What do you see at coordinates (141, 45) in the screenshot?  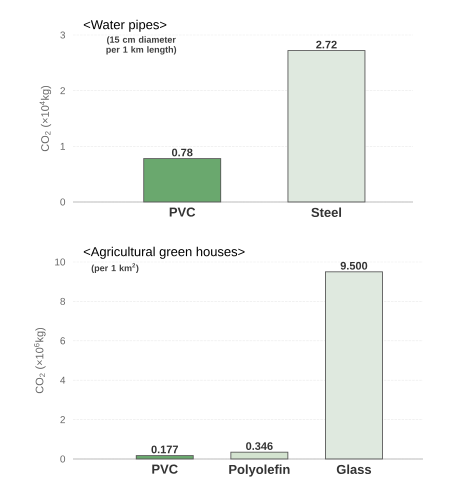 I see `text: (15 cm diameter per 1 km length)` at bounding box center [141, 45].